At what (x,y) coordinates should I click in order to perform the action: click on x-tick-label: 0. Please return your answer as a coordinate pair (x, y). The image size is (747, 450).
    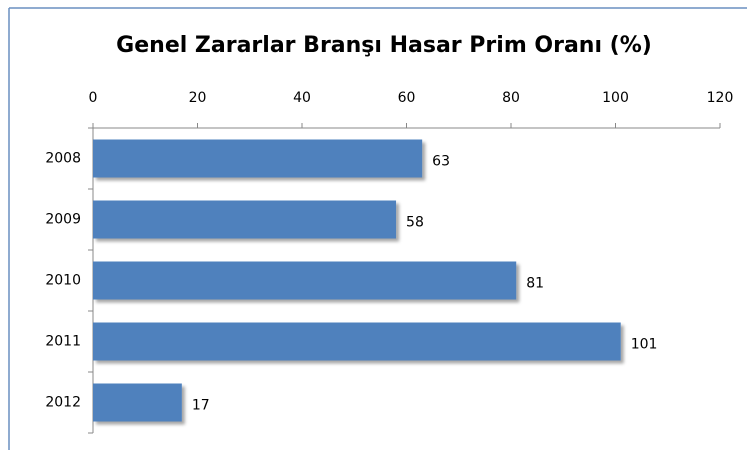
    Looking at the image, I should click on (93, 98).